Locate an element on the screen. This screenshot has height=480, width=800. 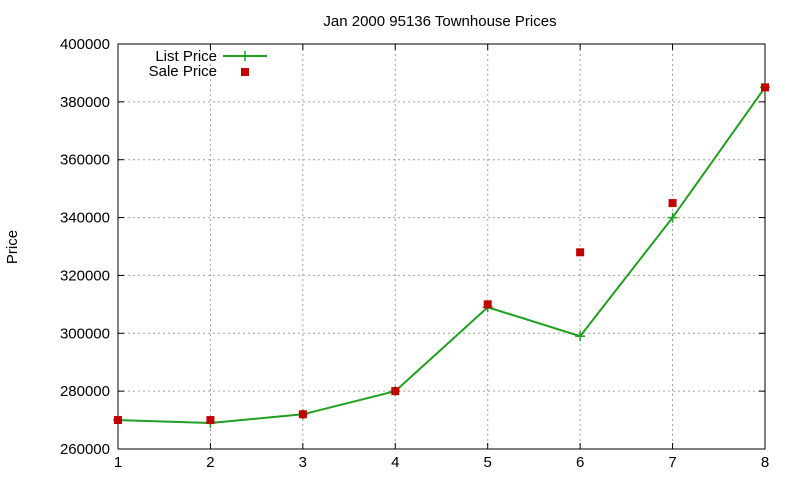
x-tick-label: 2 is located at coordinates (210, 462).